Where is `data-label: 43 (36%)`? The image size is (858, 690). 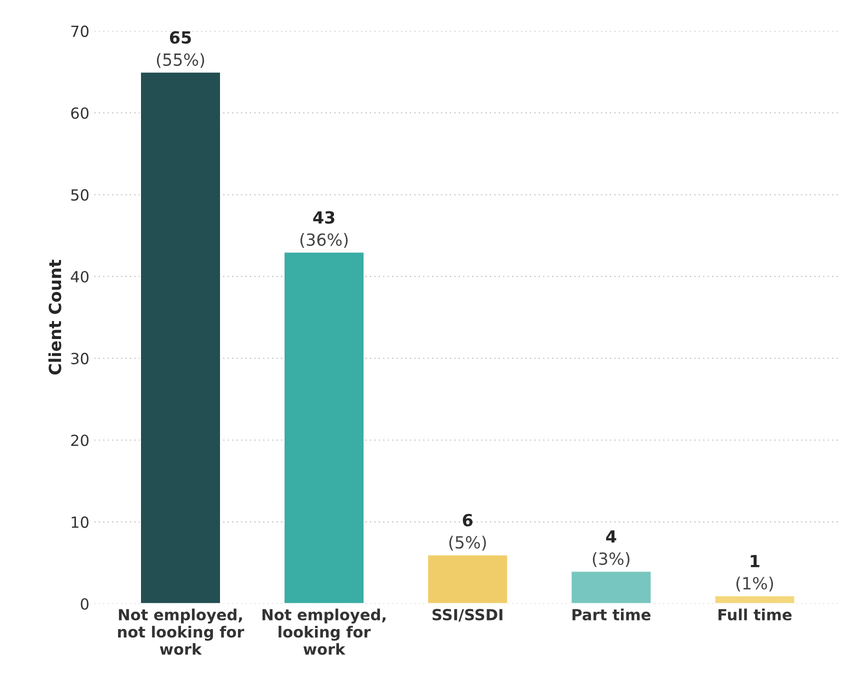 data-label: 43 (36%) is located at coordinates (324, 229).